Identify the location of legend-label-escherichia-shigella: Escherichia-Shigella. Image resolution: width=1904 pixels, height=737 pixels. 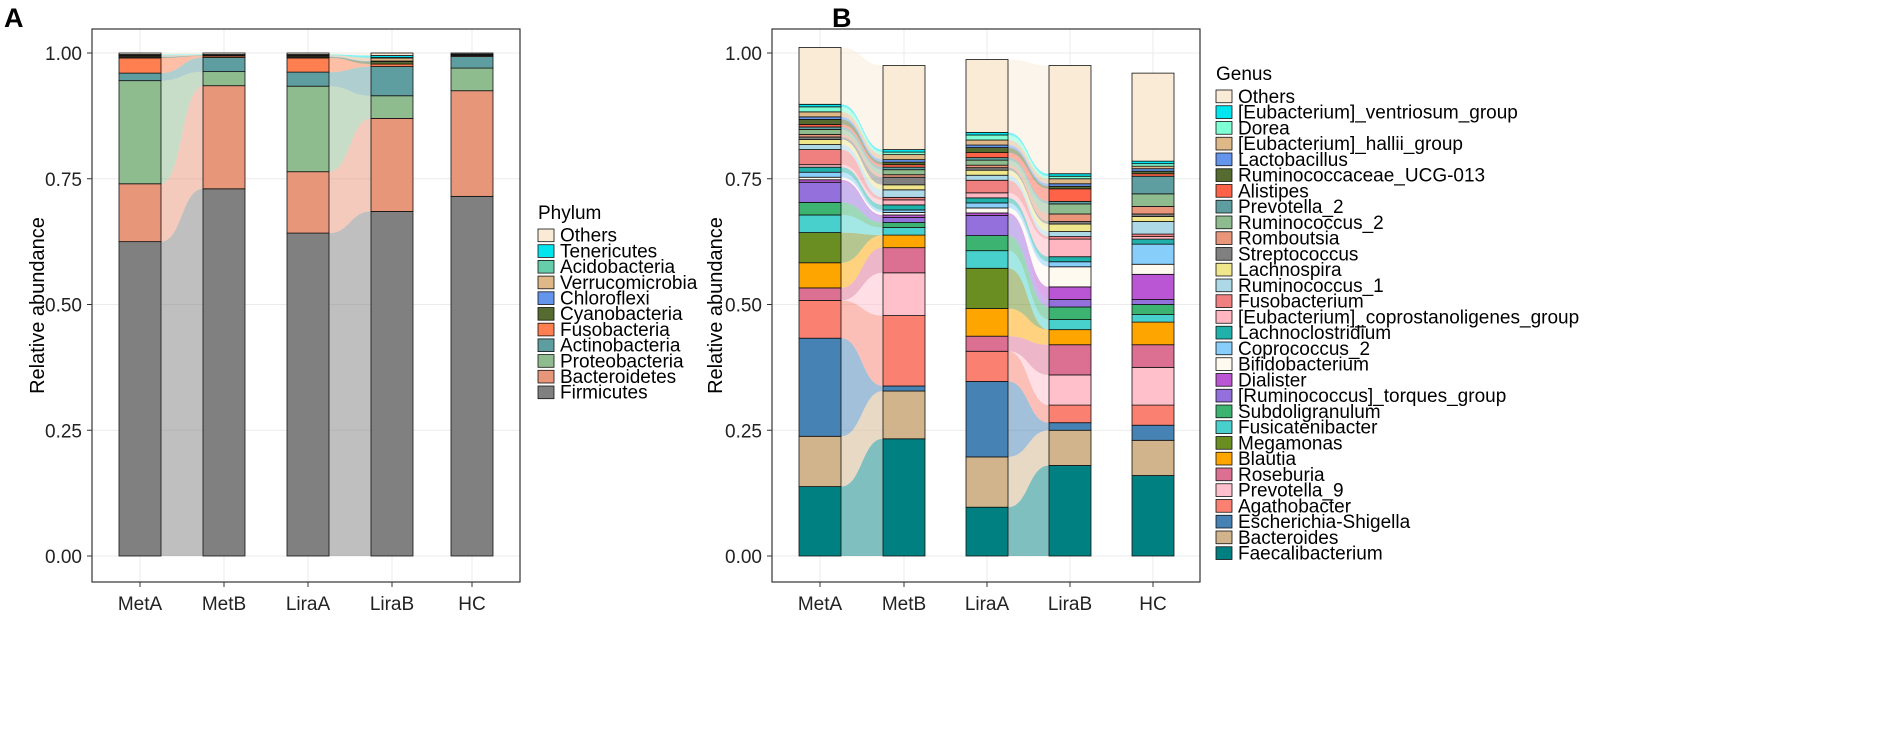
(1324, 522).